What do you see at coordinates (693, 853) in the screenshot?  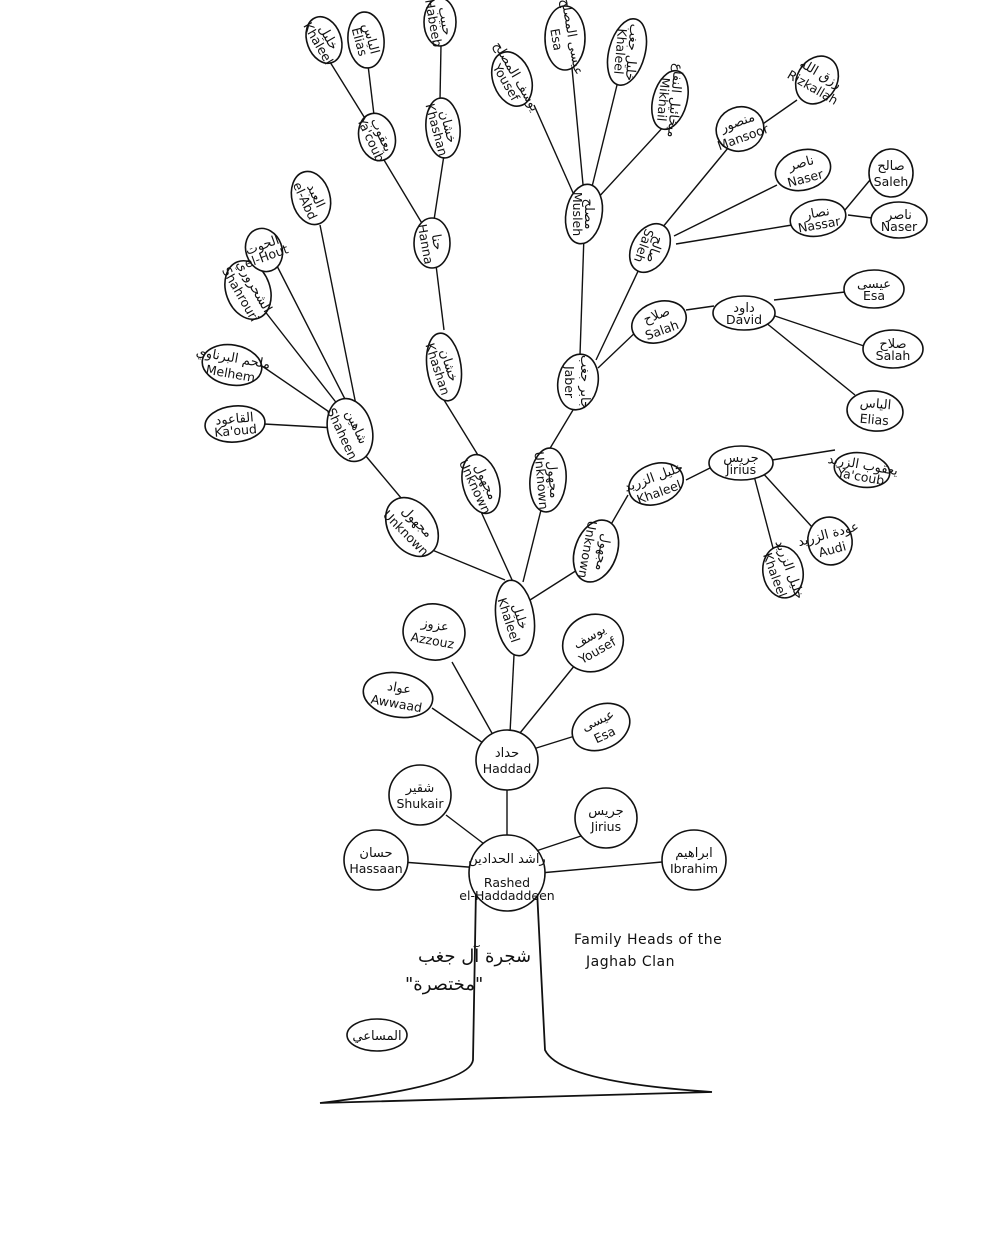 I see `node-arabic-name: ابراهيم` at bounding box center [693, 853].